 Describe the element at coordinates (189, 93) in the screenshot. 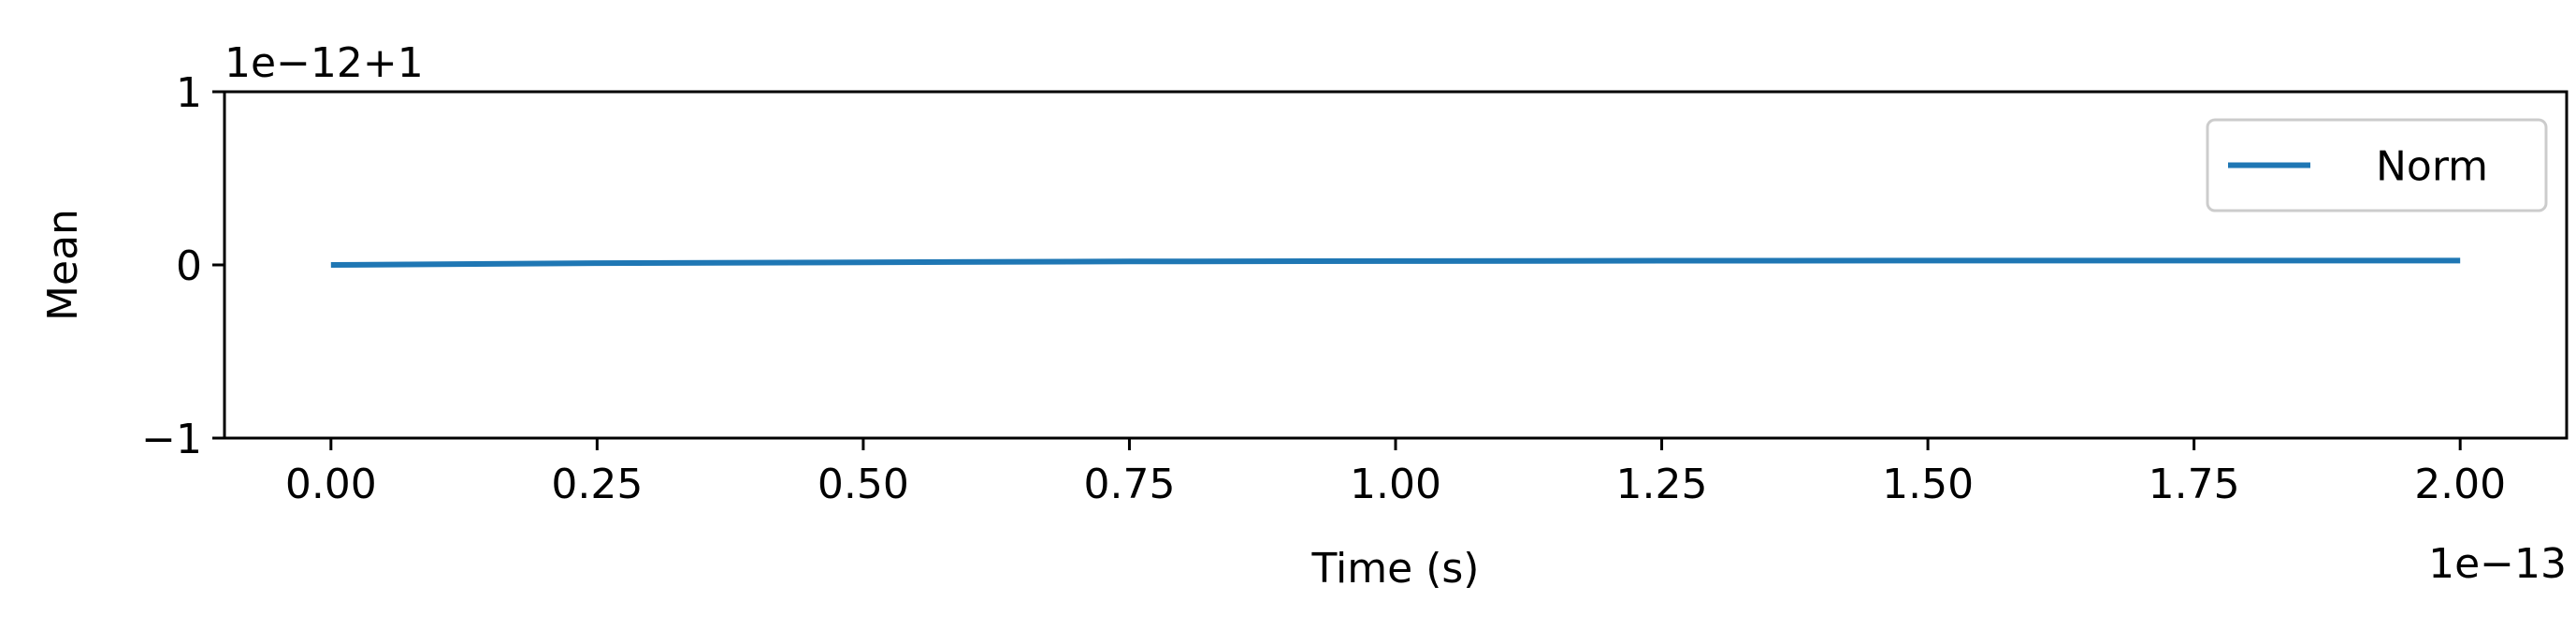

I see `y-tick-label: 1` at that location.